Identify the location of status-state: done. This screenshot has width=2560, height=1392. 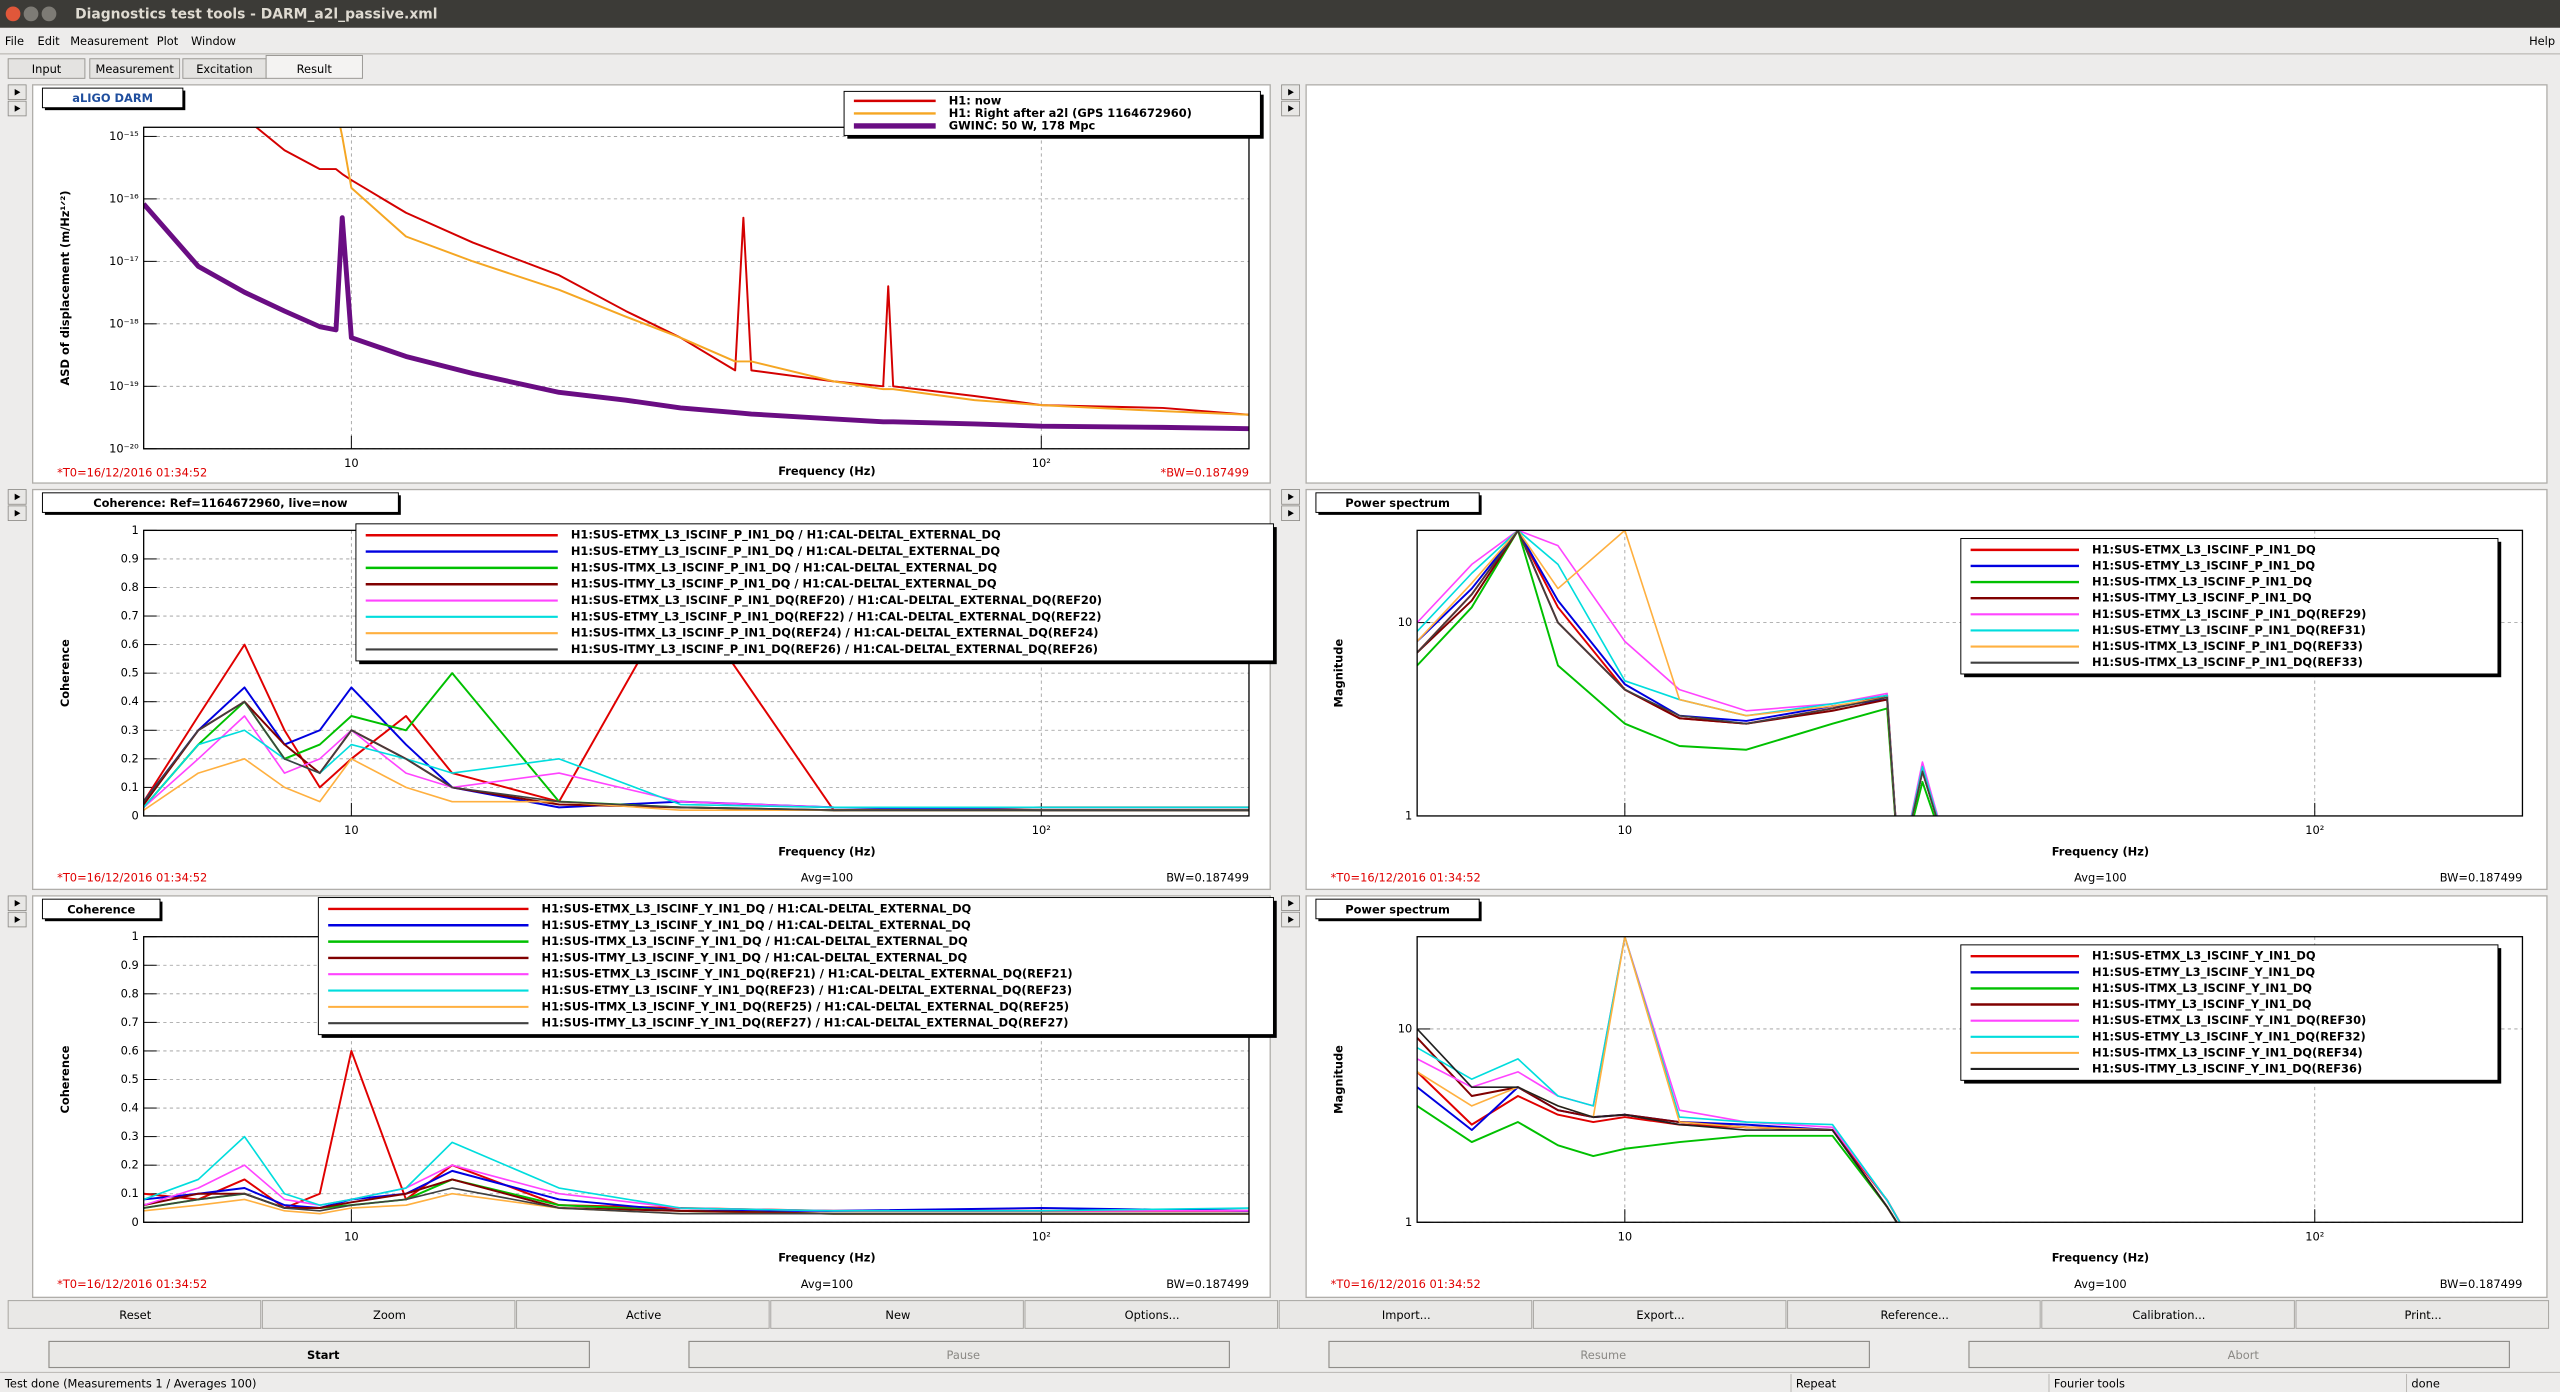
(2425, 1383).